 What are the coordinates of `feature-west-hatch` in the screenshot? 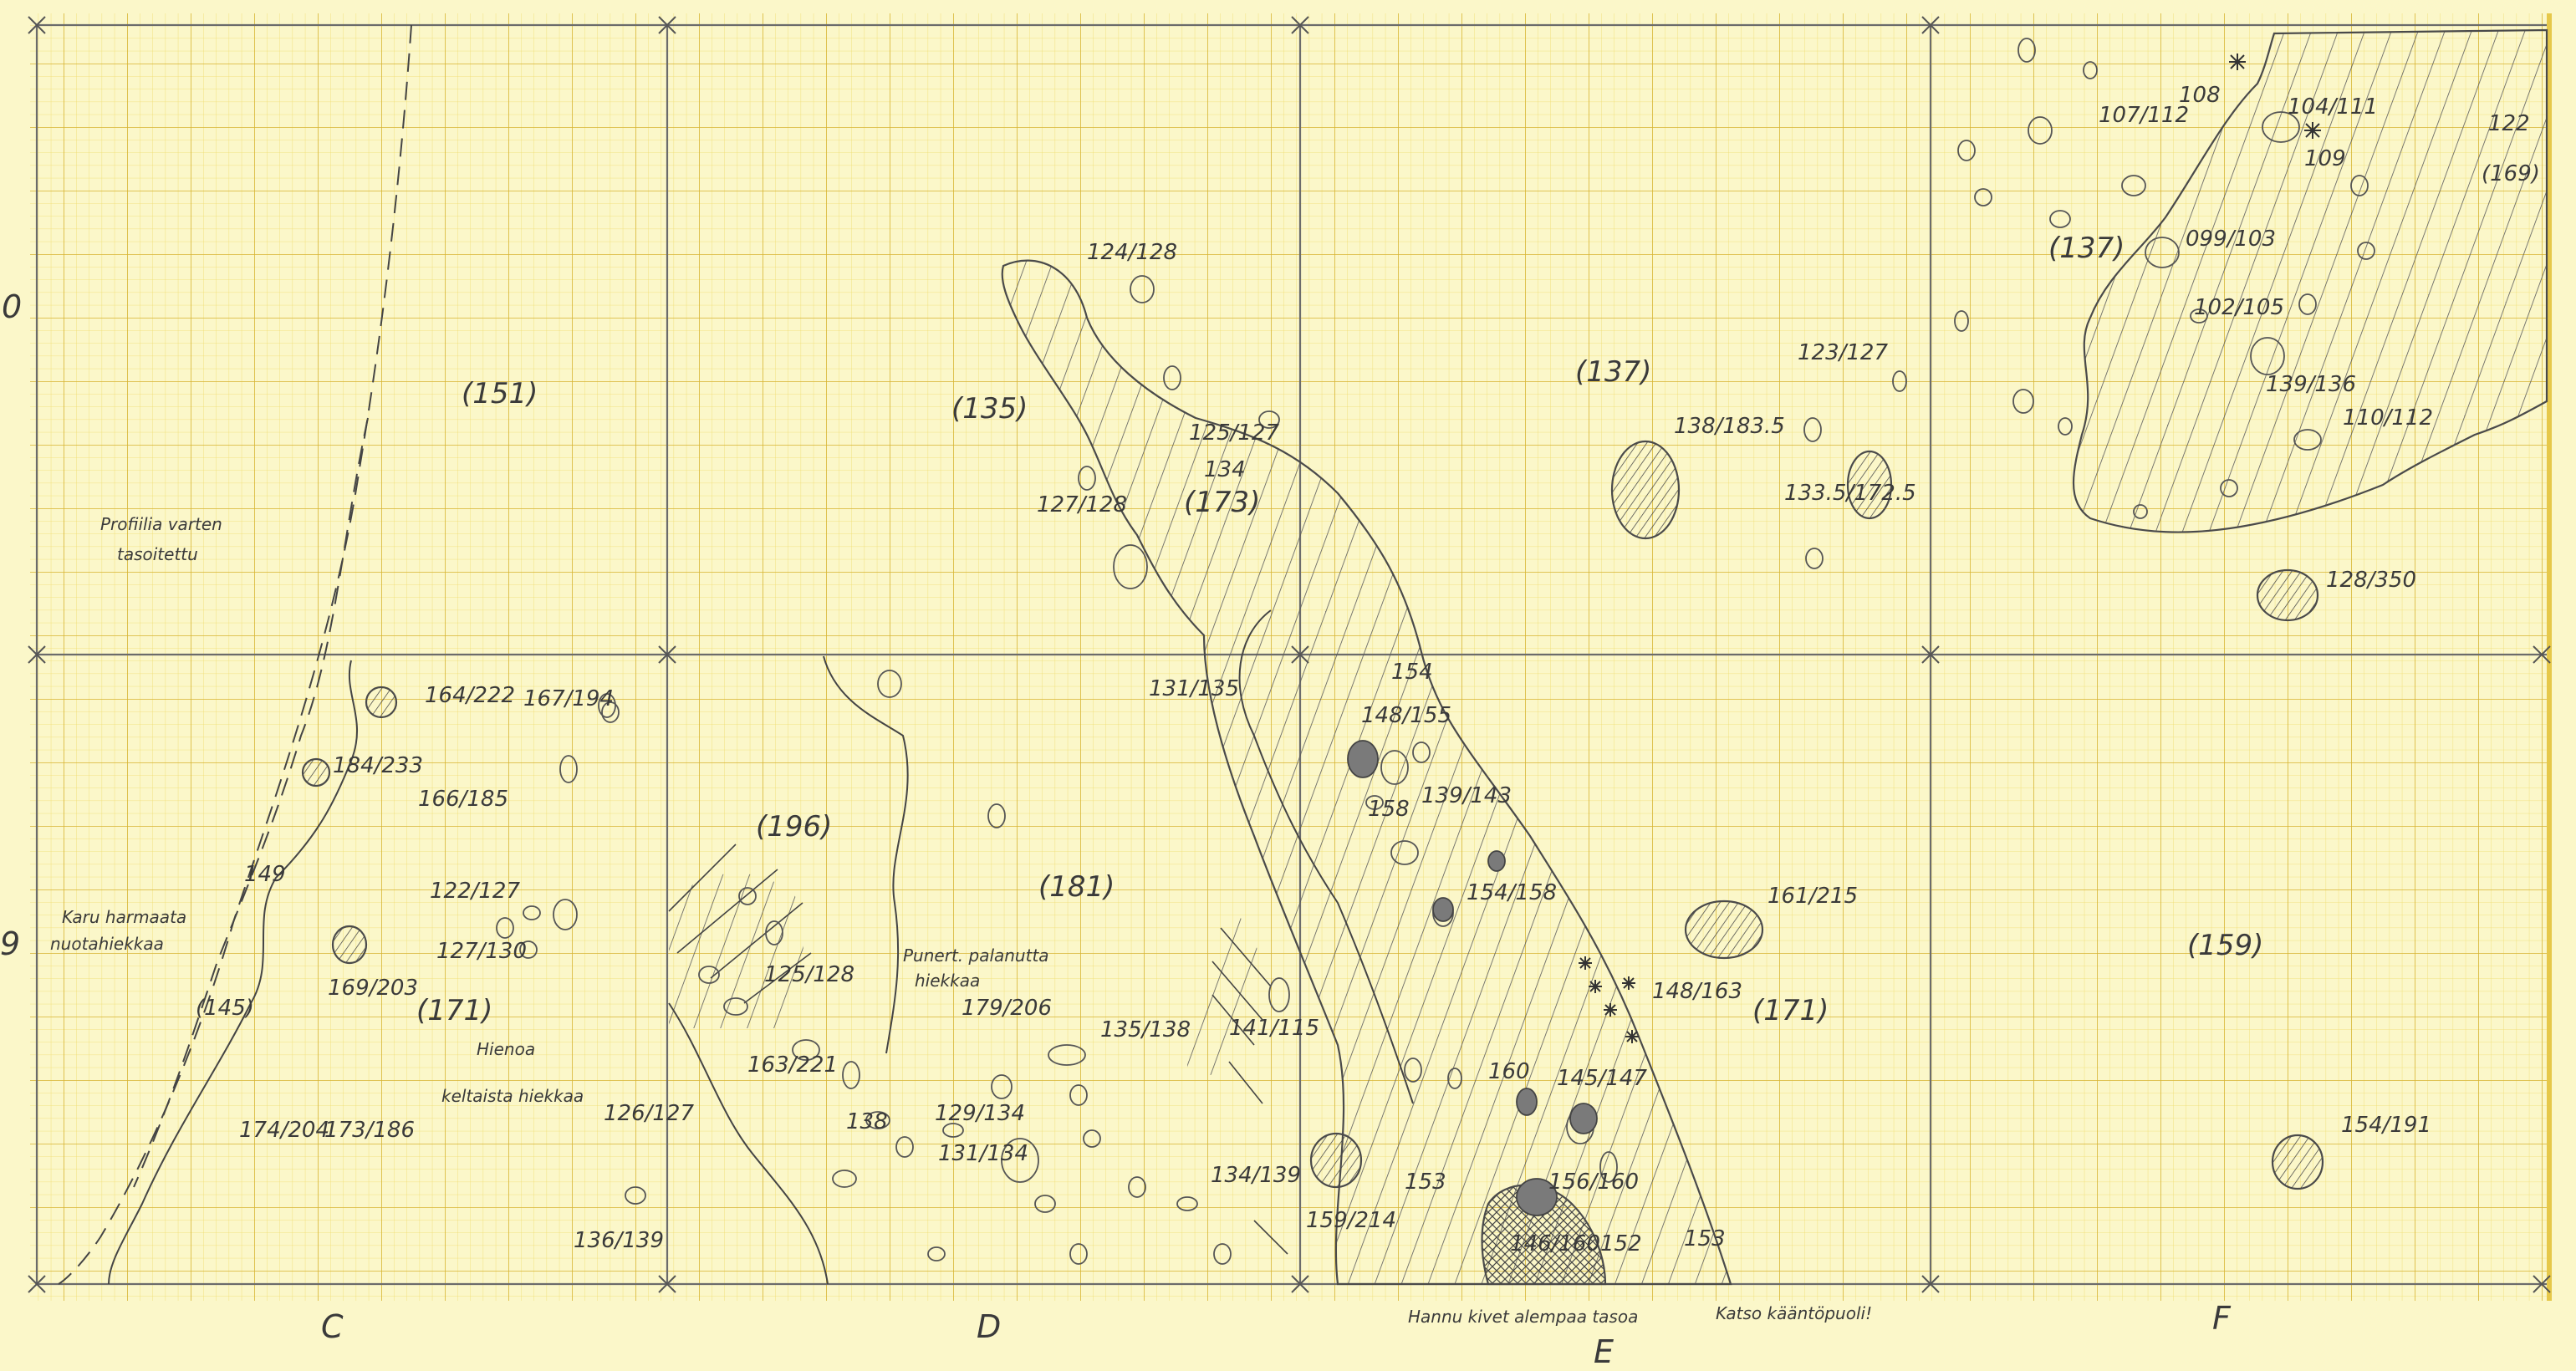 It's located at (736, 951).